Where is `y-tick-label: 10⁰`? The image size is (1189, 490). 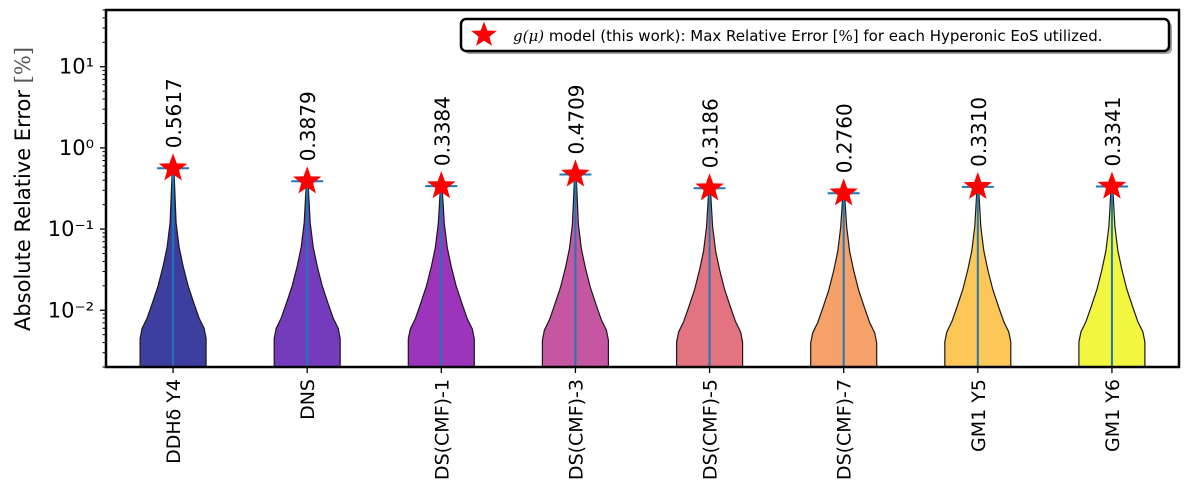 y-tick-label: 10⁰ is located at coordinates (76, 148).